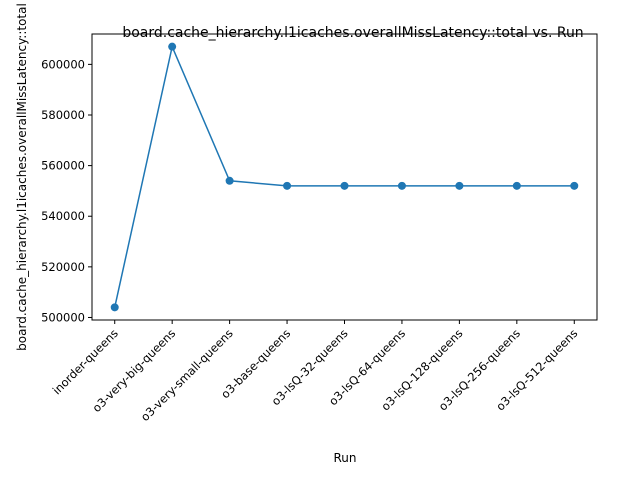 The image size is (640, 480). Describe the element at coordinates (63, 317) in the screenshot. I see `y-tick-label: 500000` at that location.